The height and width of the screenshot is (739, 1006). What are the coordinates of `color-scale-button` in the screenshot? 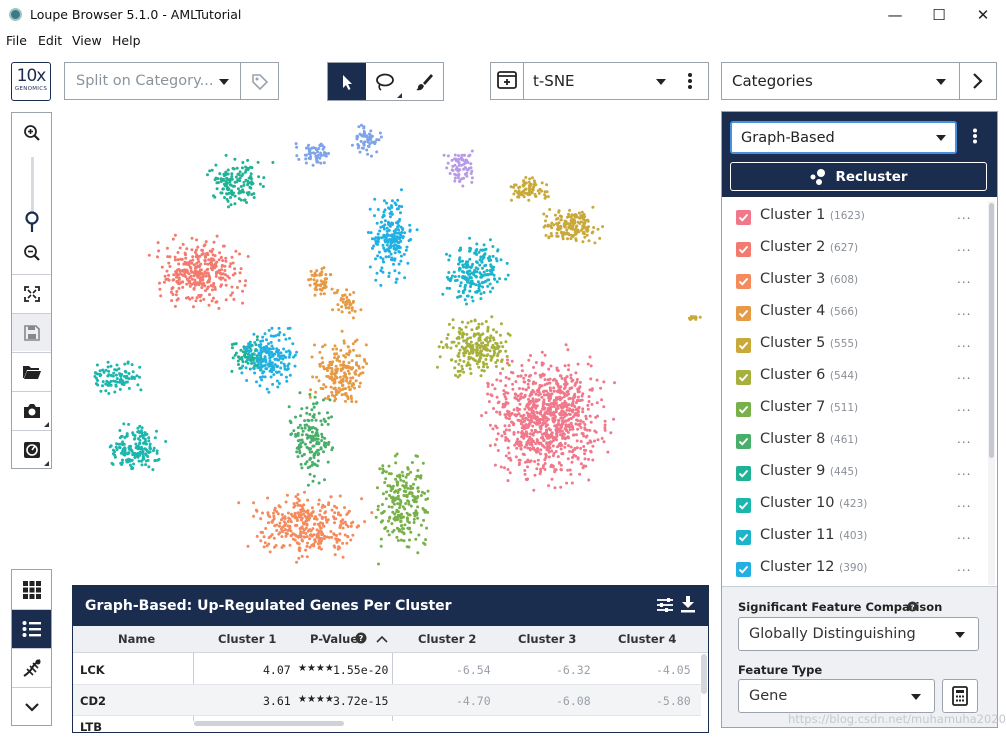 It's located at (31, 449).